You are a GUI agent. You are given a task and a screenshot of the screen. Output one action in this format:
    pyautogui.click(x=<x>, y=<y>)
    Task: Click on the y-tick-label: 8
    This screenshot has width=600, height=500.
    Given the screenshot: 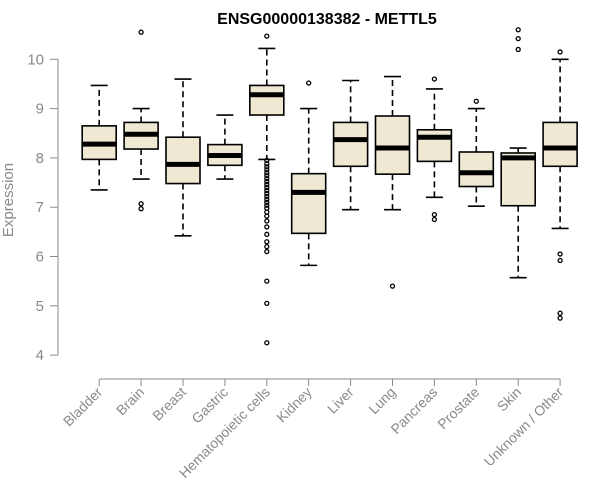 What is the action you would take?
    pyautogui.click(x=40, y=158)
    